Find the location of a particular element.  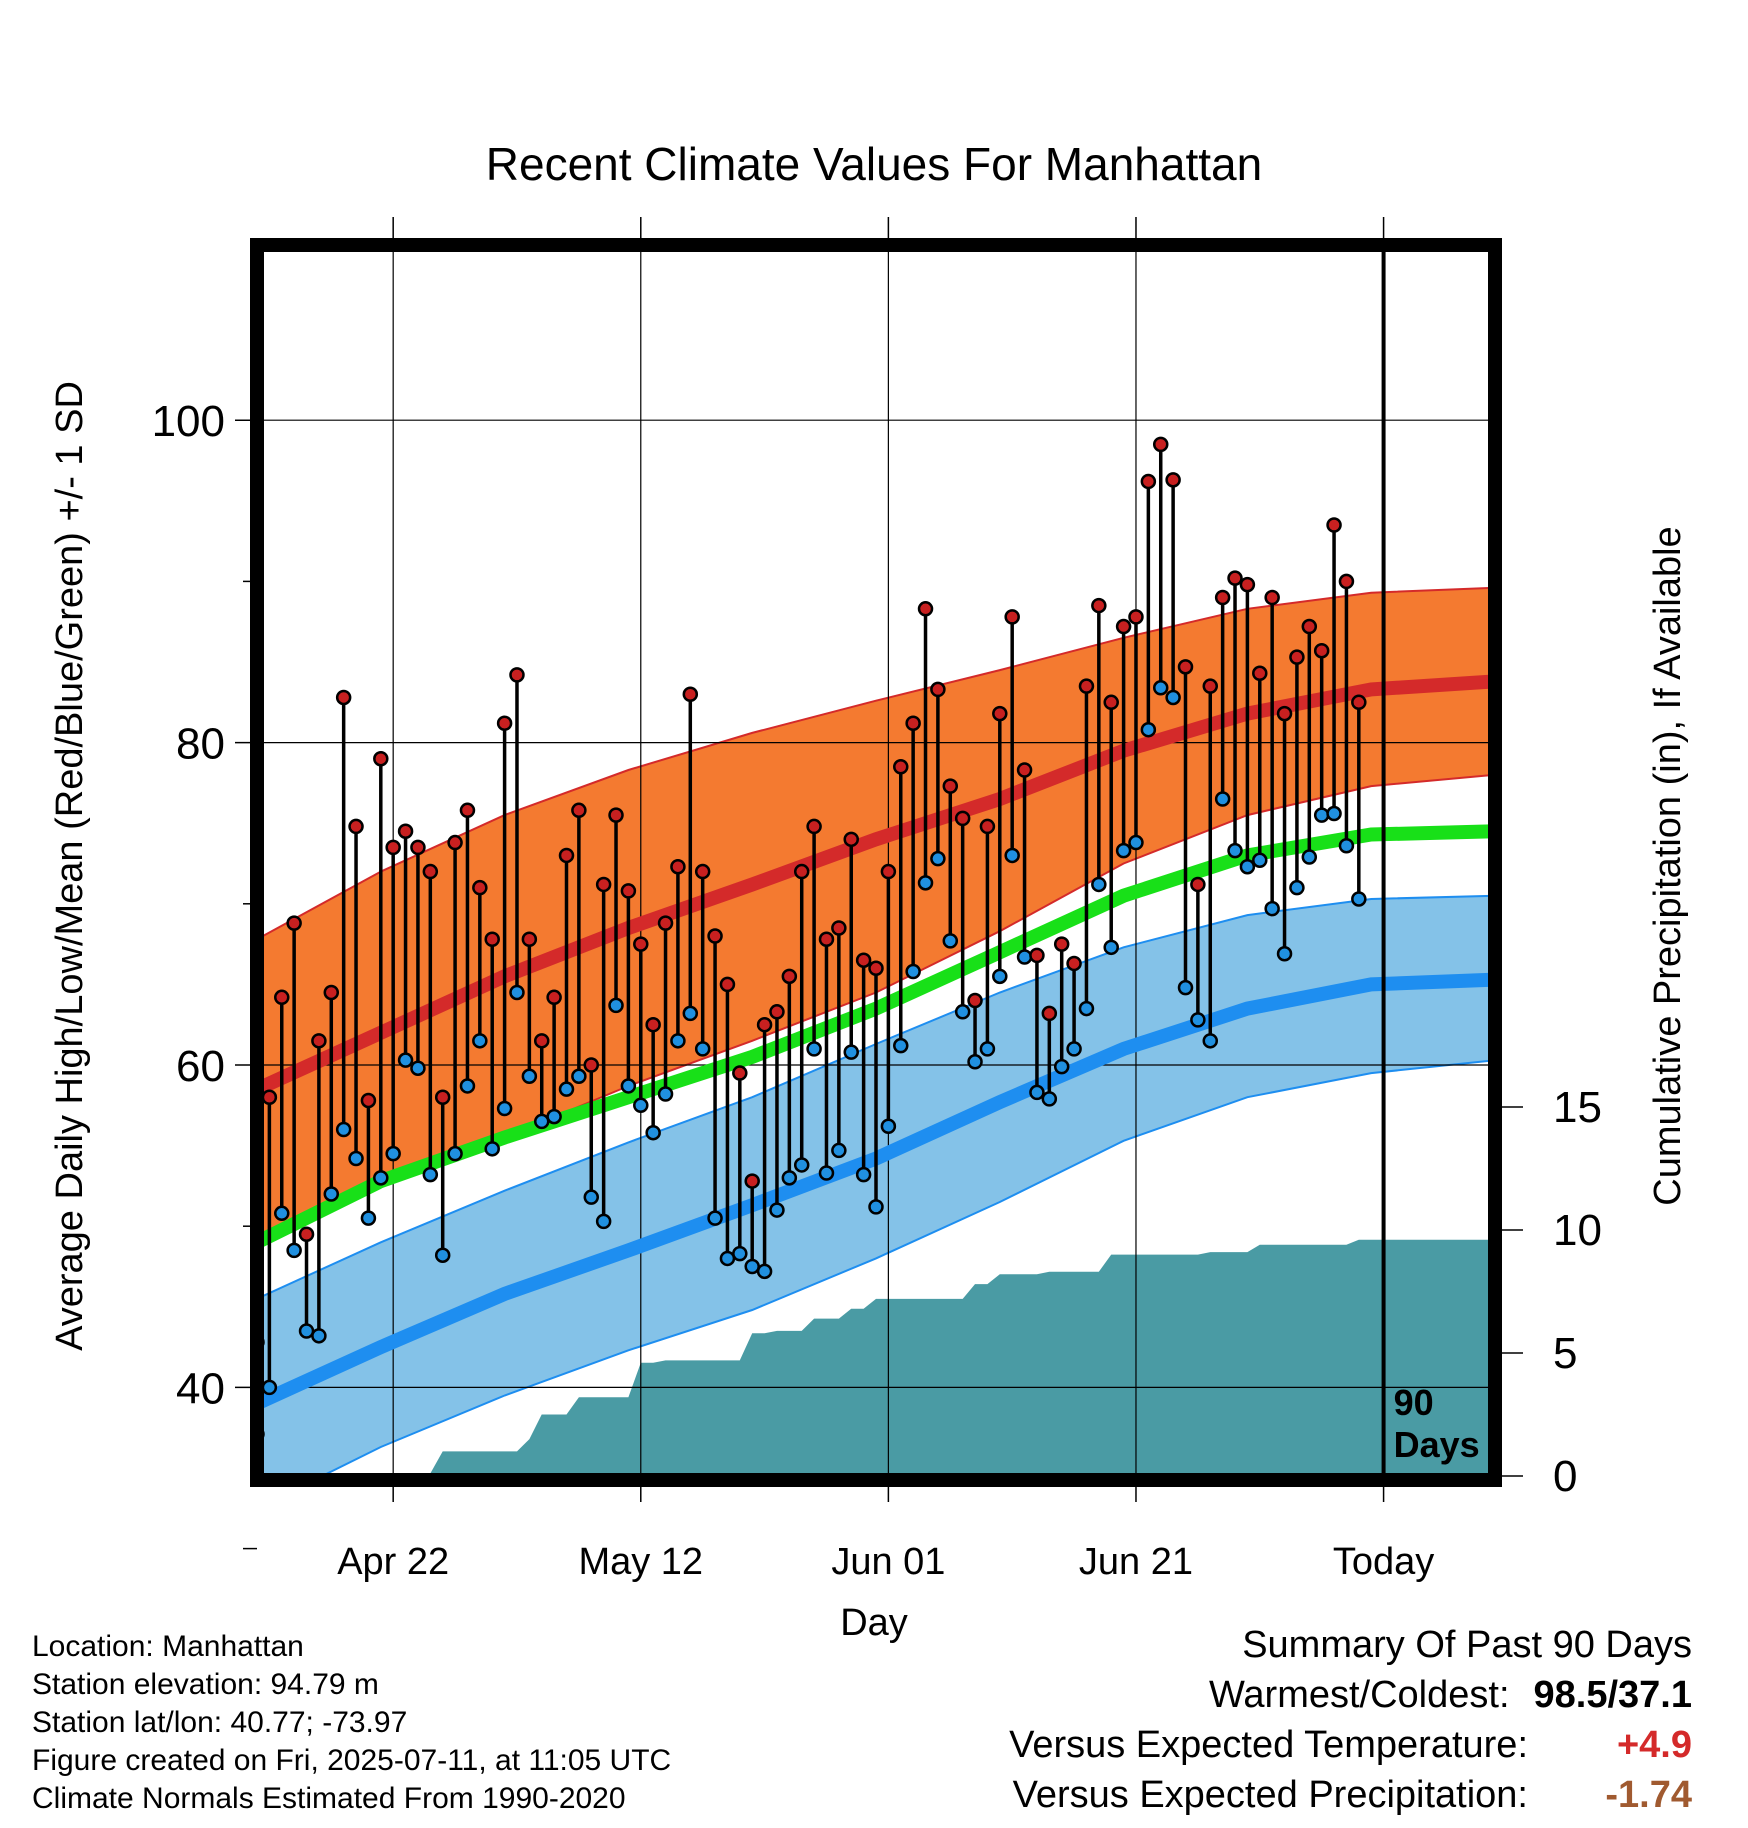

y-tick-label: 100 is located at coordinates (188, 421).